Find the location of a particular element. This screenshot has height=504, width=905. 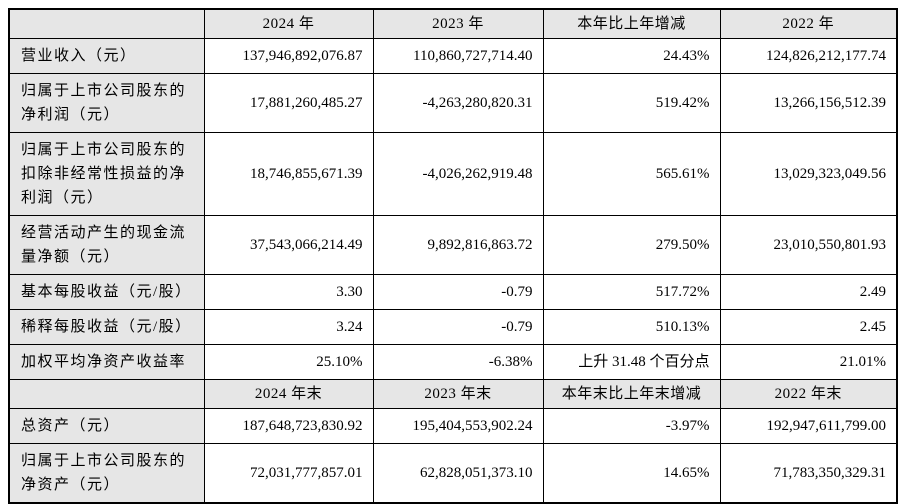

cell-value: 517.72% is located at coordinates (631, 292).